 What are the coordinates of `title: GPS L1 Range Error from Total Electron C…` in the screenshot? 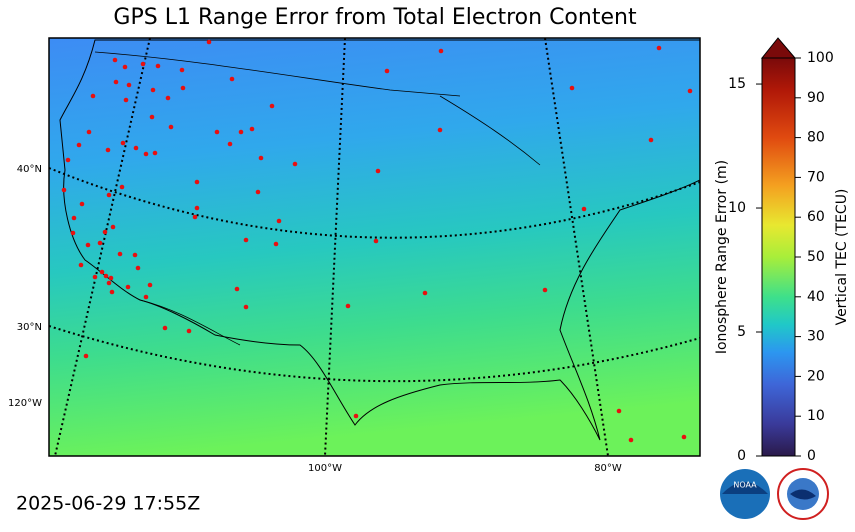 It's located at (375, 17).